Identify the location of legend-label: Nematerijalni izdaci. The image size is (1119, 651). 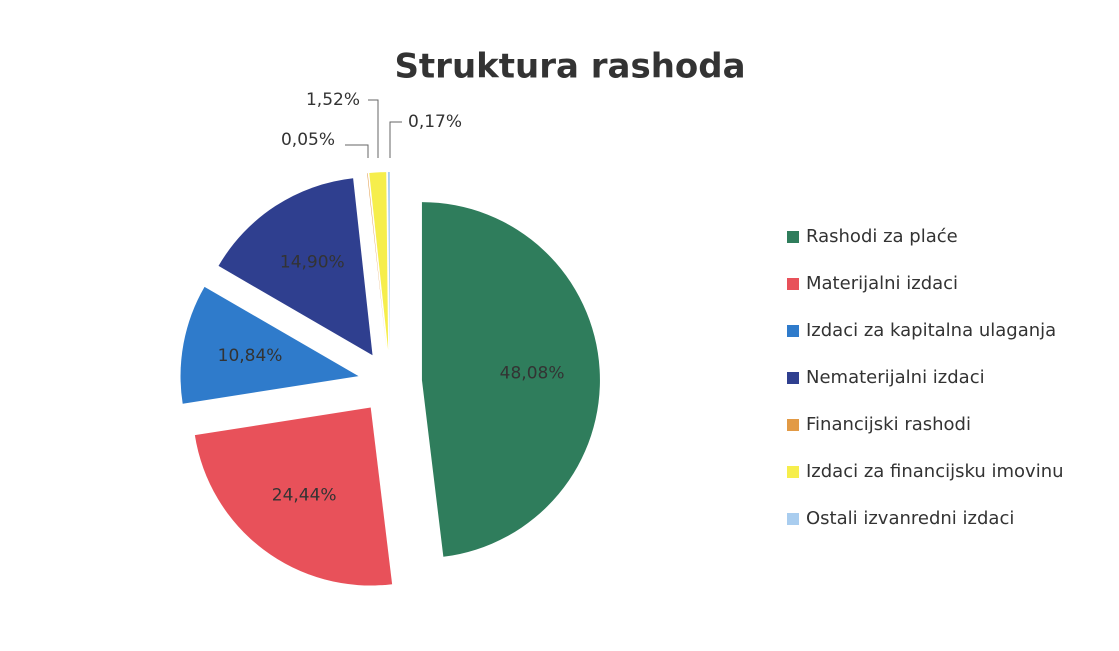
(895, 377).